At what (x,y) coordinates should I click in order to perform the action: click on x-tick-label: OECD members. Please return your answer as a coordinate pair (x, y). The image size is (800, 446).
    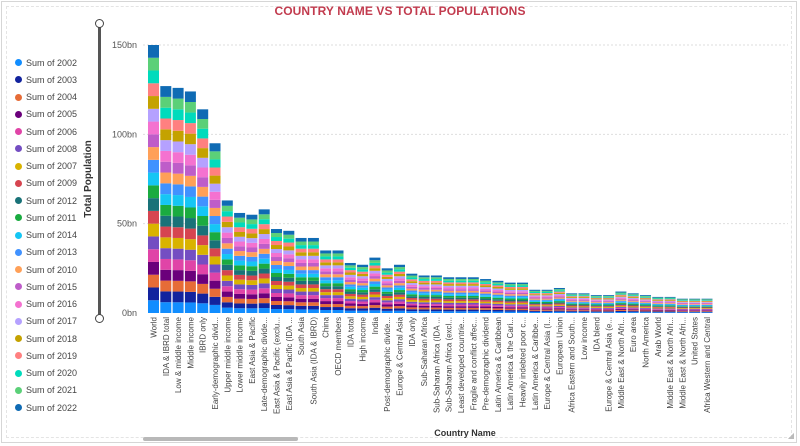
    Looking at the image, I should click on (338, 346).